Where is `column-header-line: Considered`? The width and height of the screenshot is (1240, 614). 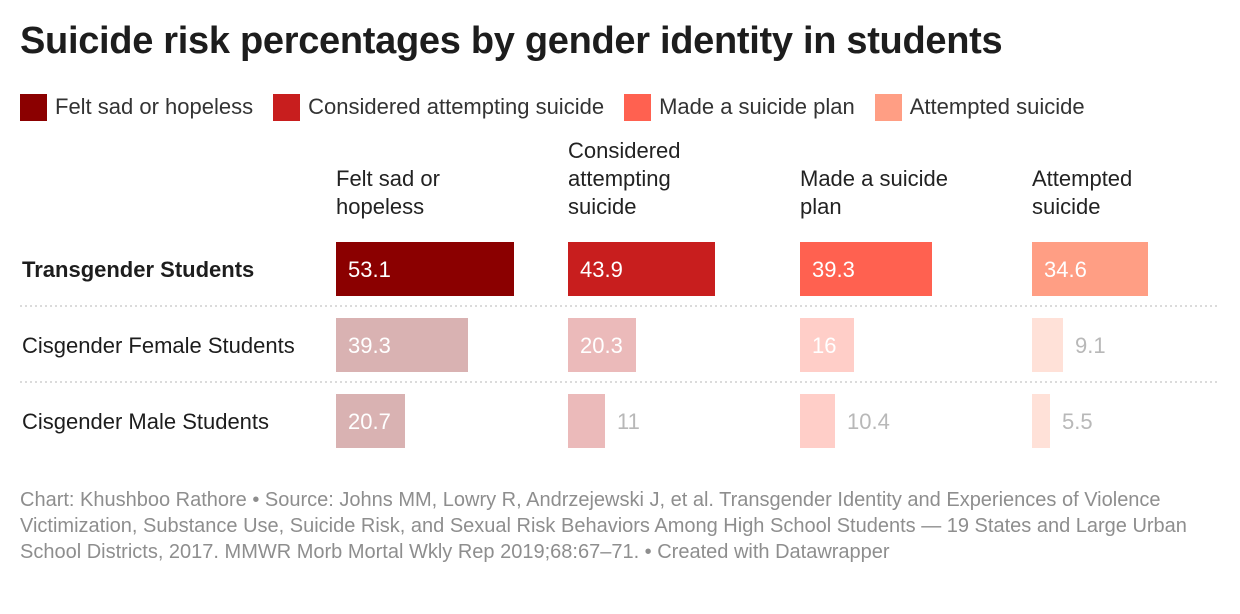 column-header-line: Considered is located at coordinates (624, 150).